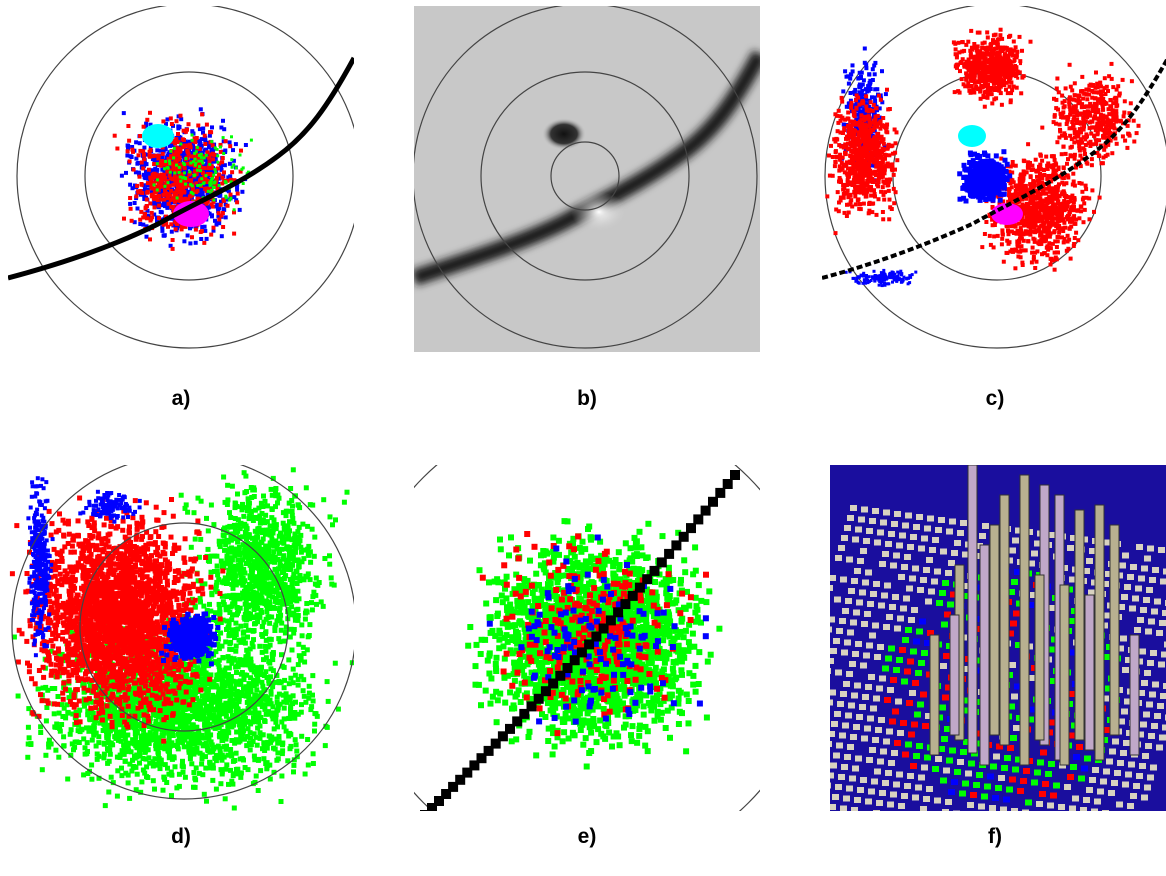  Describe the element at coordinates (587, 836) in the screenshot. I see `caption-e: e)` at that location.